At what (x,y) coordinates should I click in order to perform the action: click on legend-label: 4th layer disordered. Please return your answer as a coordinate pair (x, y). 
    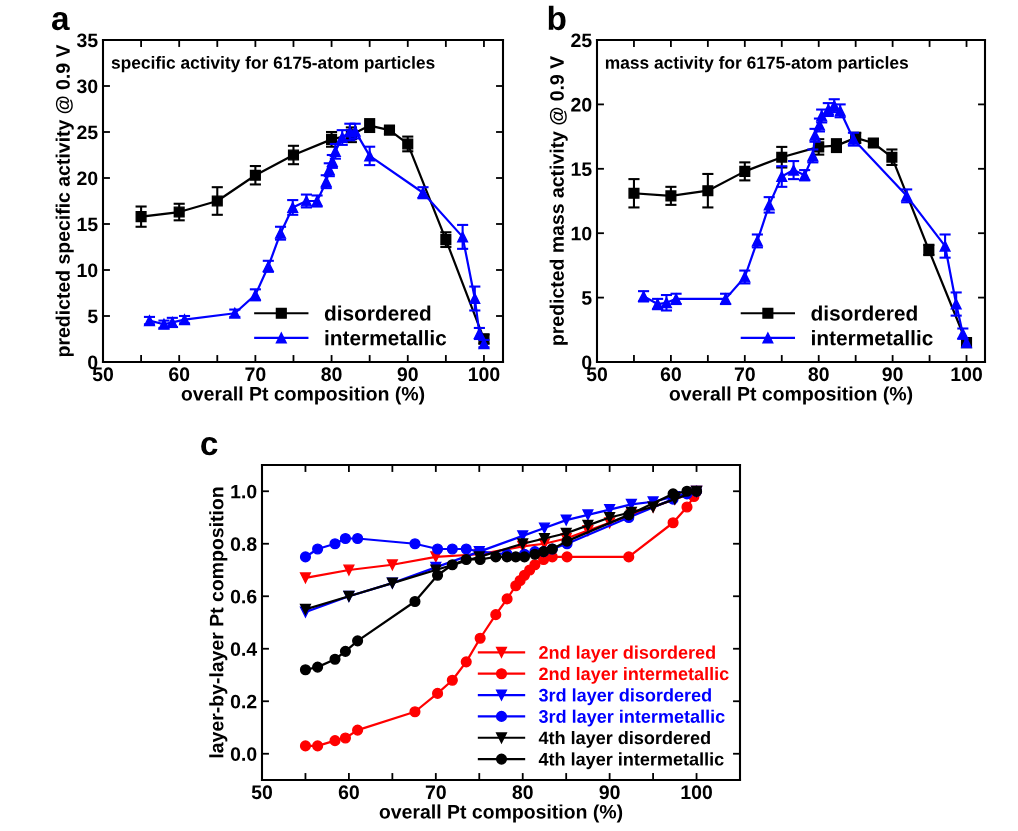
    Looking at the image, I should click on (624, 739).